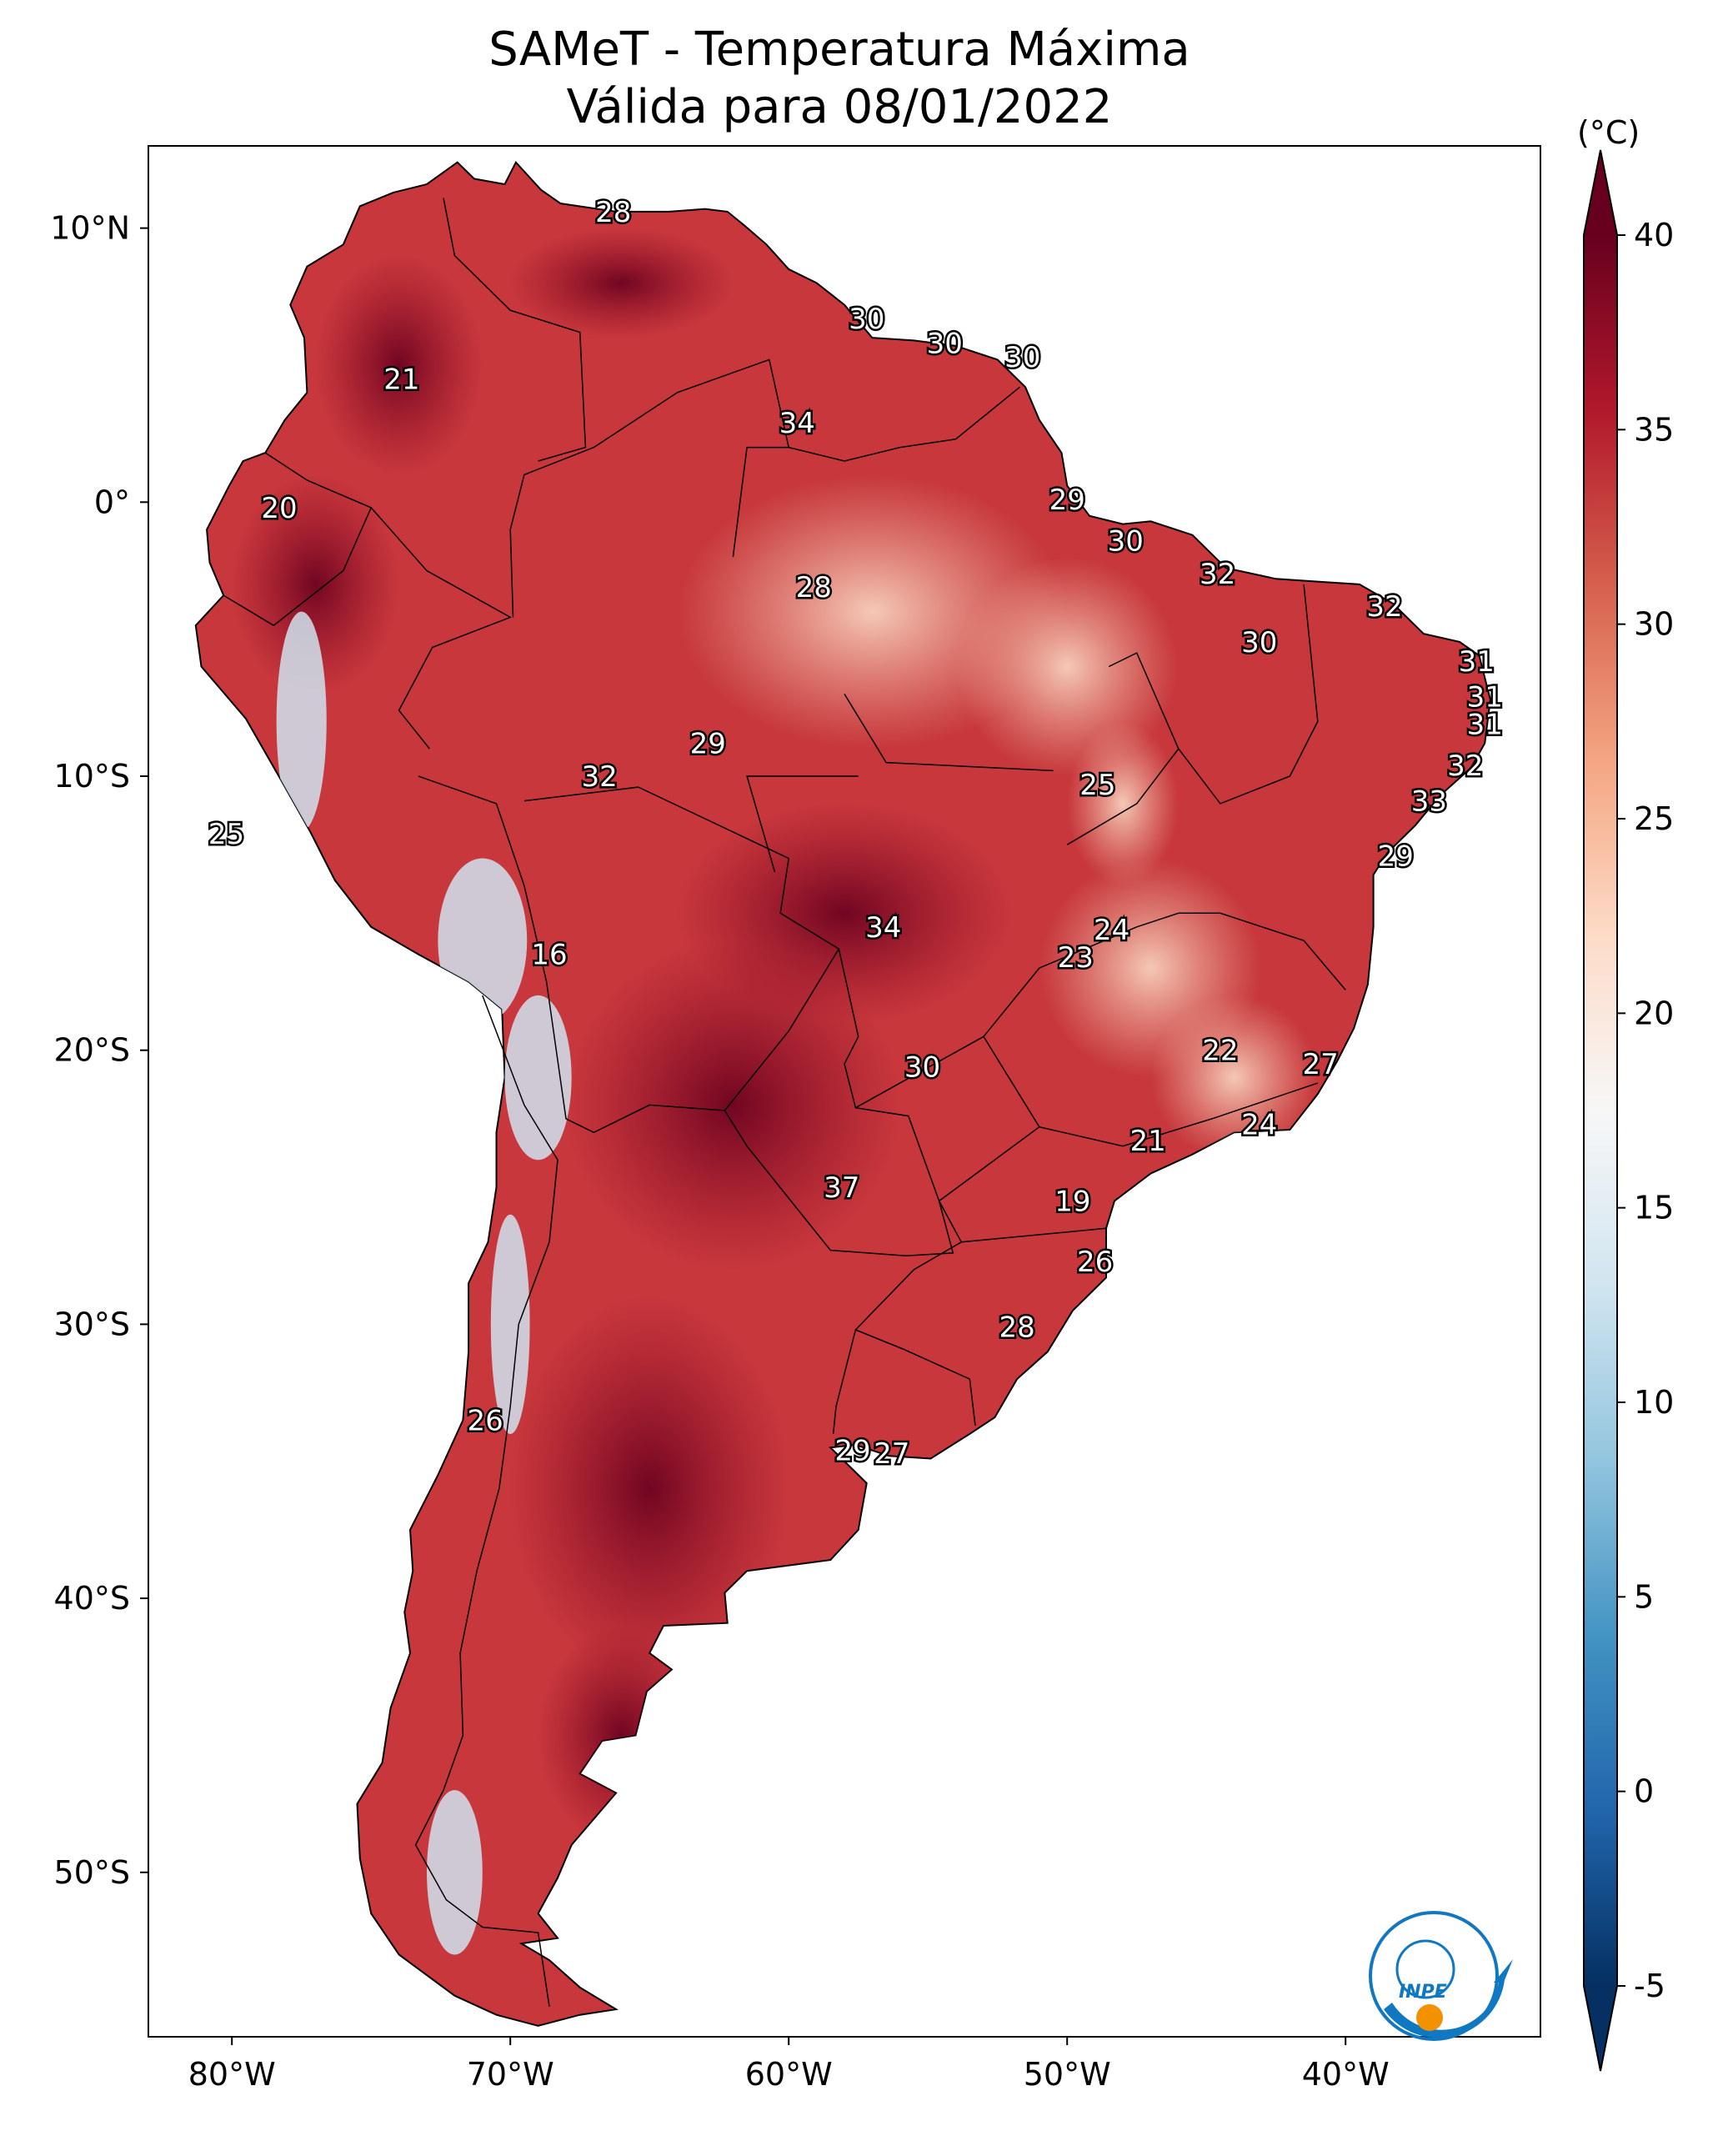  Describe the element at coordinates (90, 228) in the screenshot. I see `lat-tick-label: 10°N` at that location.